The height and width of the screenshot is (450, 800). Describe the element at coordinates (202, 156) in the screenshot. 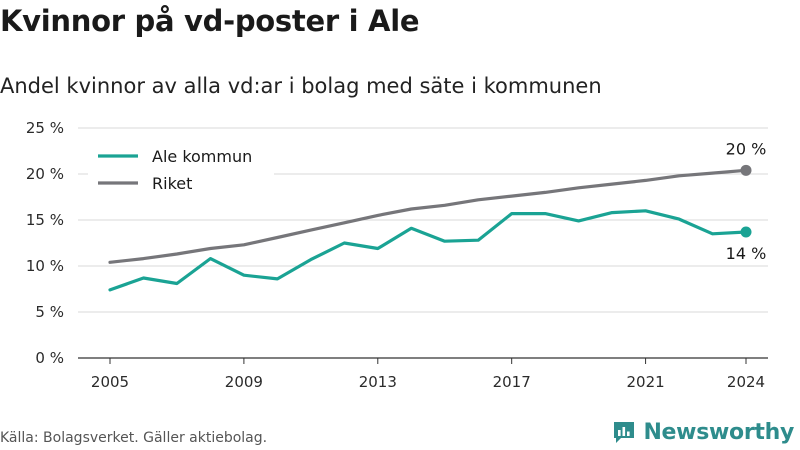

I see `legend-label: Ale kommun` at that location.